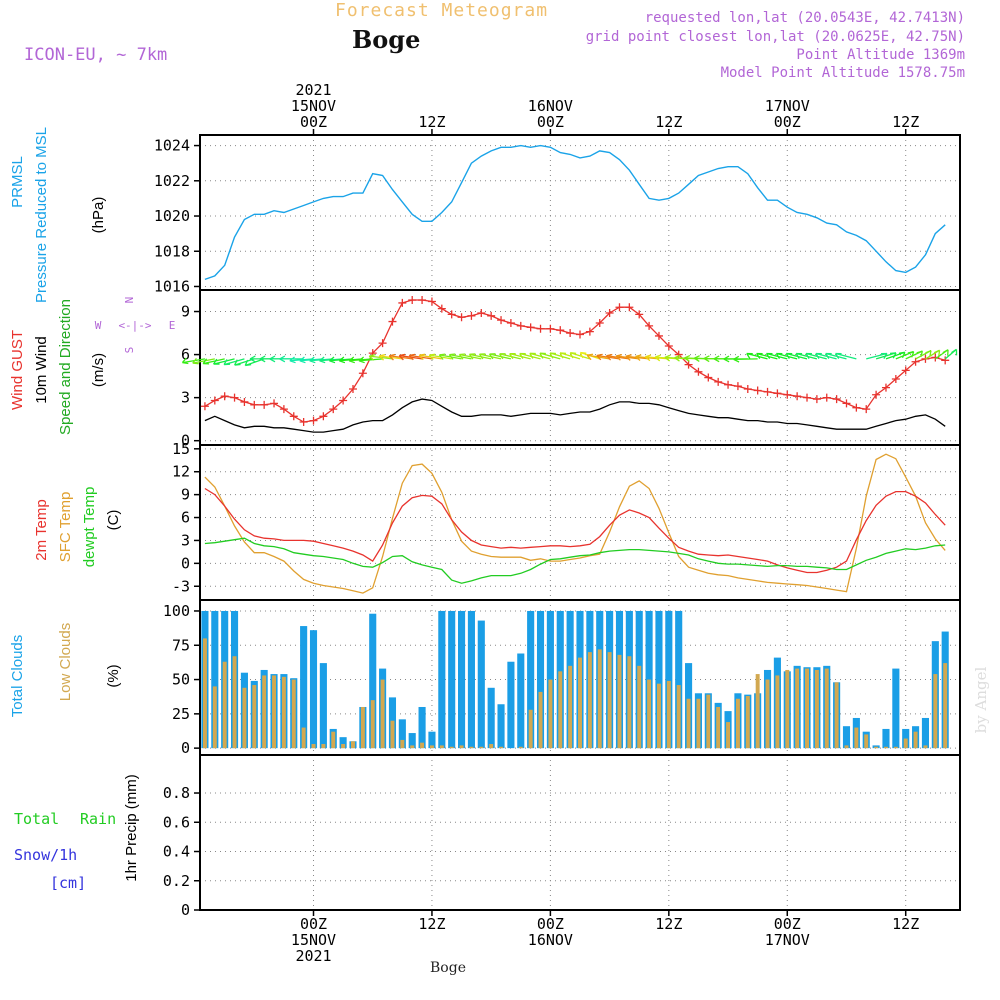 Image resolution: width=1000 pixels, height=1000 pixels. Describe the element at coordinates (172, 286) in the screenshot. I see `y-tick-label: 1016` at that location.